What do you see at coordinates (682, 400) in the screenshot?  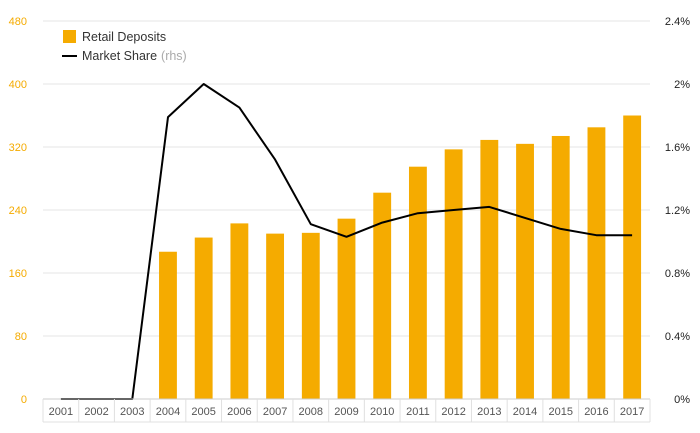 I see `y-right-tick-label: 0%` at bounding box center [682, 400].